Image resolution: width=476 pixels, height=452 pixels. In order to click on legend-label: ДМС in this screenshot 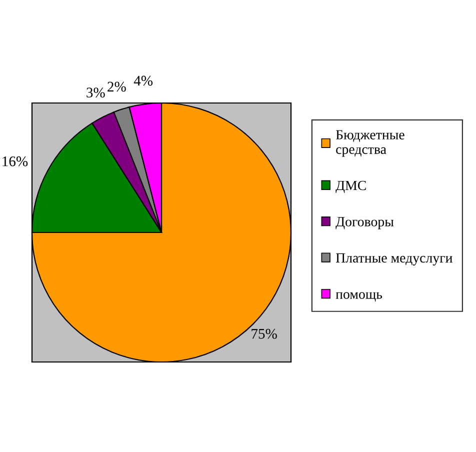, I will do `click(351, 186)`.